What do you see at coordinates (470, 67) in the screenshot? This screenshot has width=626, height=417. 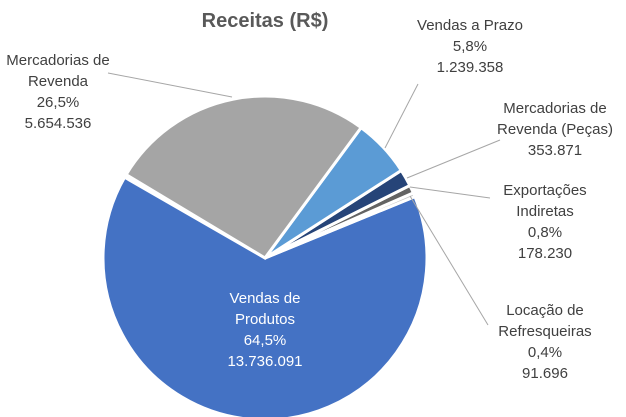 I see `label-line: 1.239.358` at bounding box center [470, 67].